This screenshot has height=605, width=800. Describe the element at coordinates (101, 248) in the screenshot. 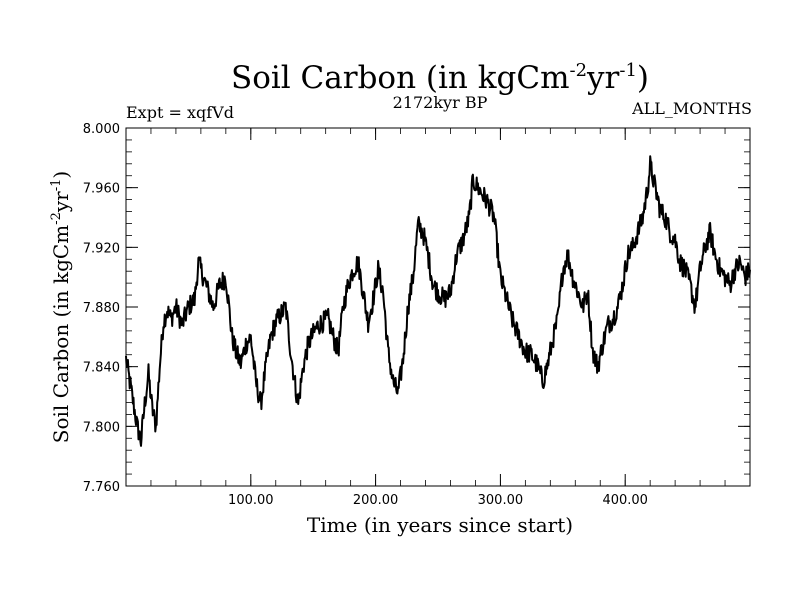

I see `y-tick-label: 7.920` at that location.